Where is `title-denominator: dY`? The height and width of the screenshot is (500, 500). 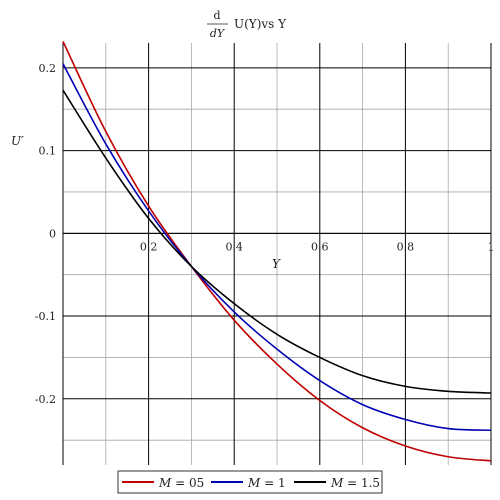
title-denominator: dY is located at coordinates (218, 33).